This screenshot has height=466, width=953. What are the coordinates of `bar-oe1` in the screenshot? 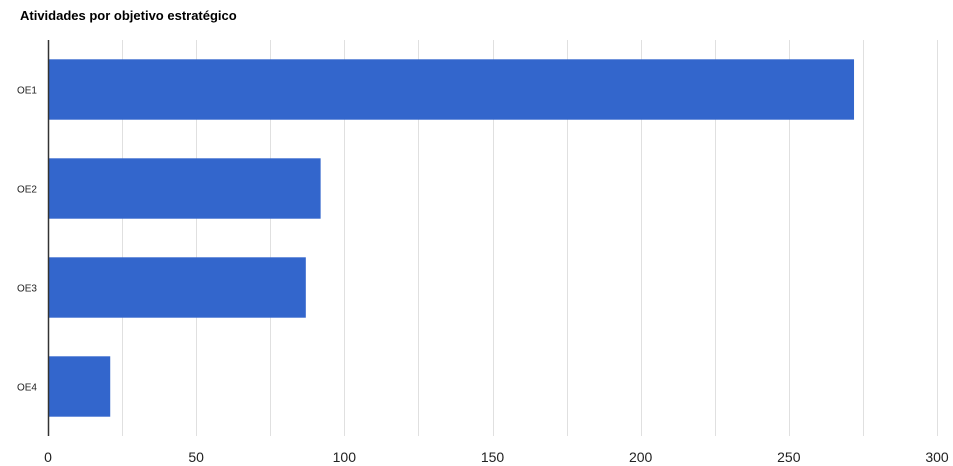 It's located at (451, 89).